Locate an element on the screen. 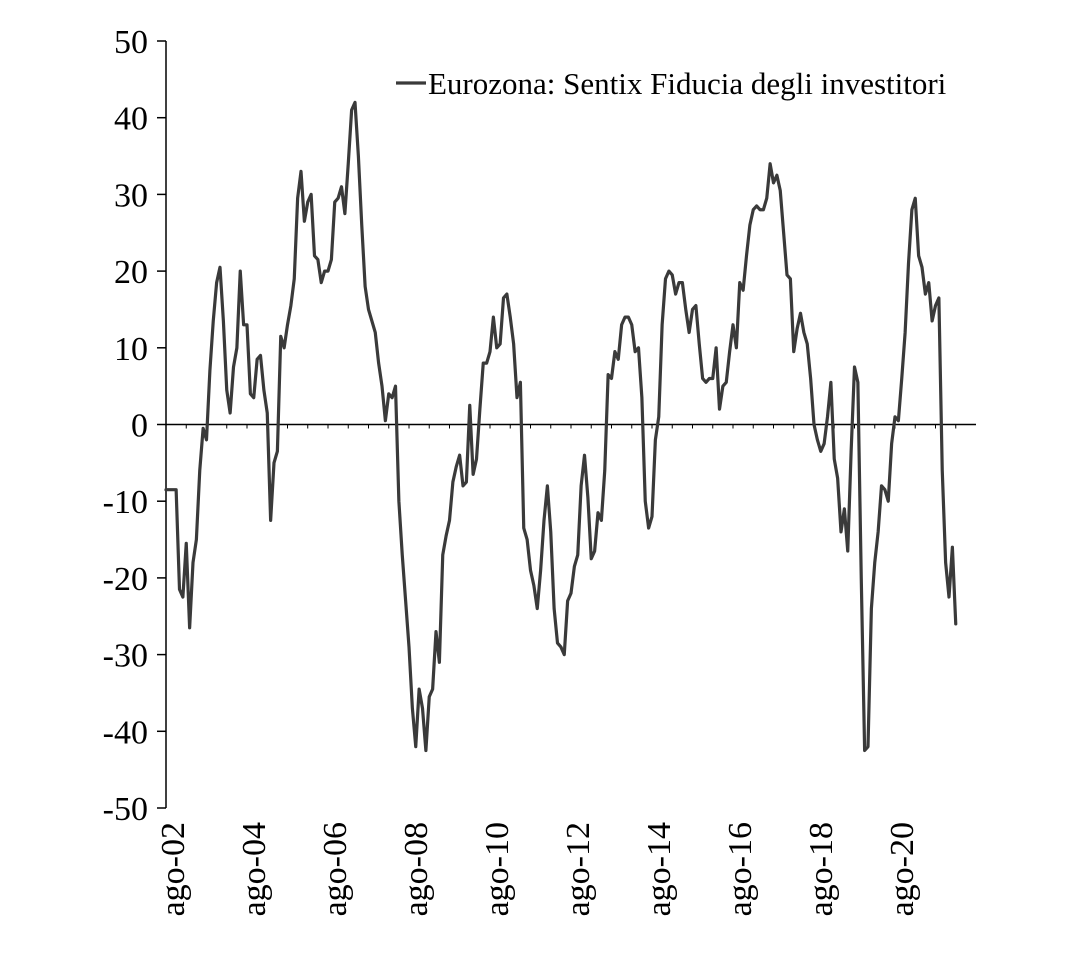 The width and height of the screenshot is (1078, 969). zero-line is located at coordinates (570, 426).